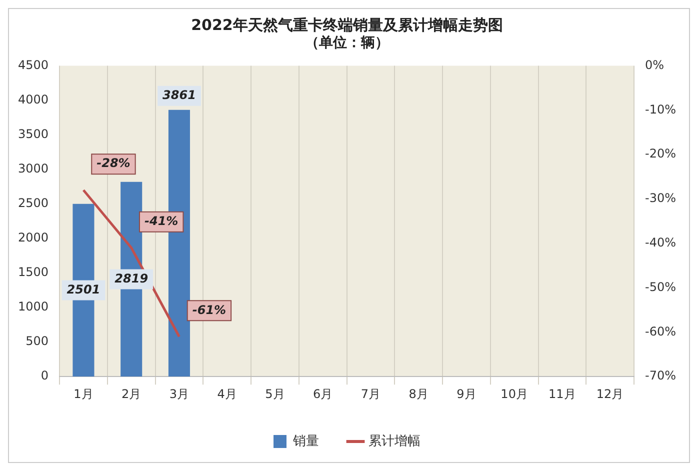  I want to click on chart-title: 2022年天然气重卡终端销量及累计增幅走势图, so click(347, 25).